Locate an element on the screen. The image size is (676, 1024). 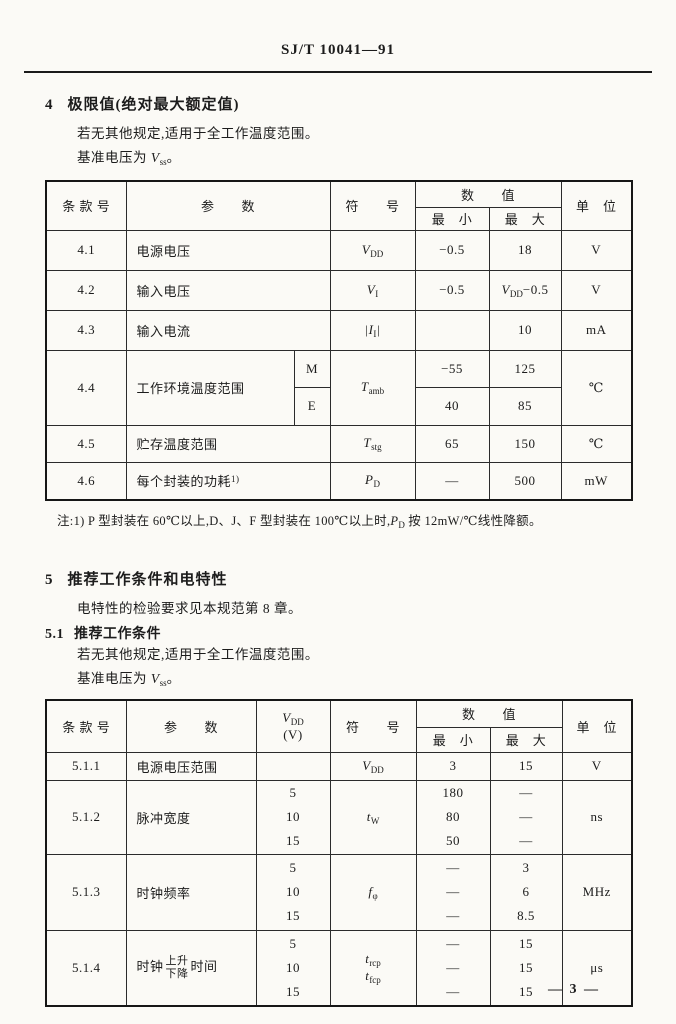
table-row: 4.5 贮存温度范围 Tstg 65 150 ℃ is located at coordinates (339, 443).